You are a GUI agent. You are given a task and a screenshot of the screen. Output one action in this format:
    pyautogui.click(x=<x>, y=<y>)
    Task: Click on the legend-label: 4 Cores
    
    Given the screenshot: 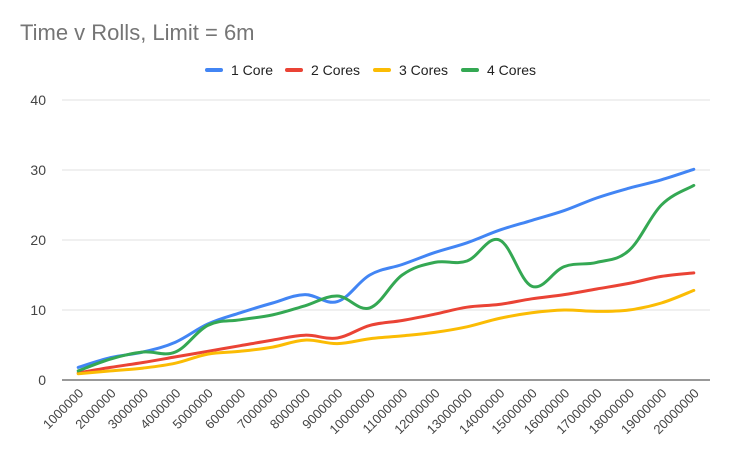 What is the action you would take?
    pyautogui.click(x=511, y=70)
    